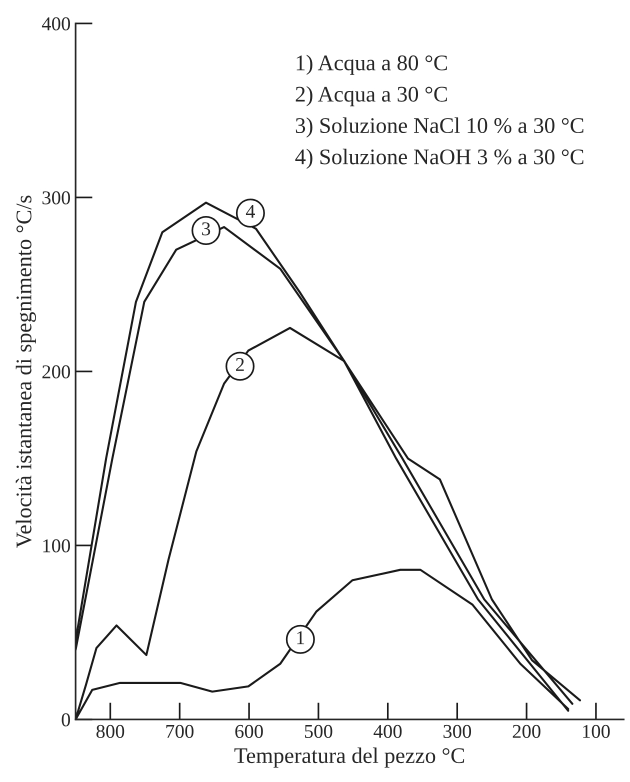 Image resolution: width=630 pixels, height=782 pixels. What do you see at coordinates (240, 364) in the screenshot?
I see `annotation: 2` at bounding box center [240, 364].